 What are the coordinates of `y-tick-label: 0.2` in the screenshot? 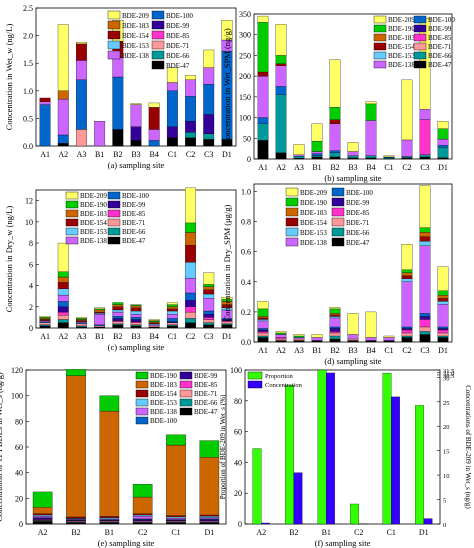 It's located at (246, 312).